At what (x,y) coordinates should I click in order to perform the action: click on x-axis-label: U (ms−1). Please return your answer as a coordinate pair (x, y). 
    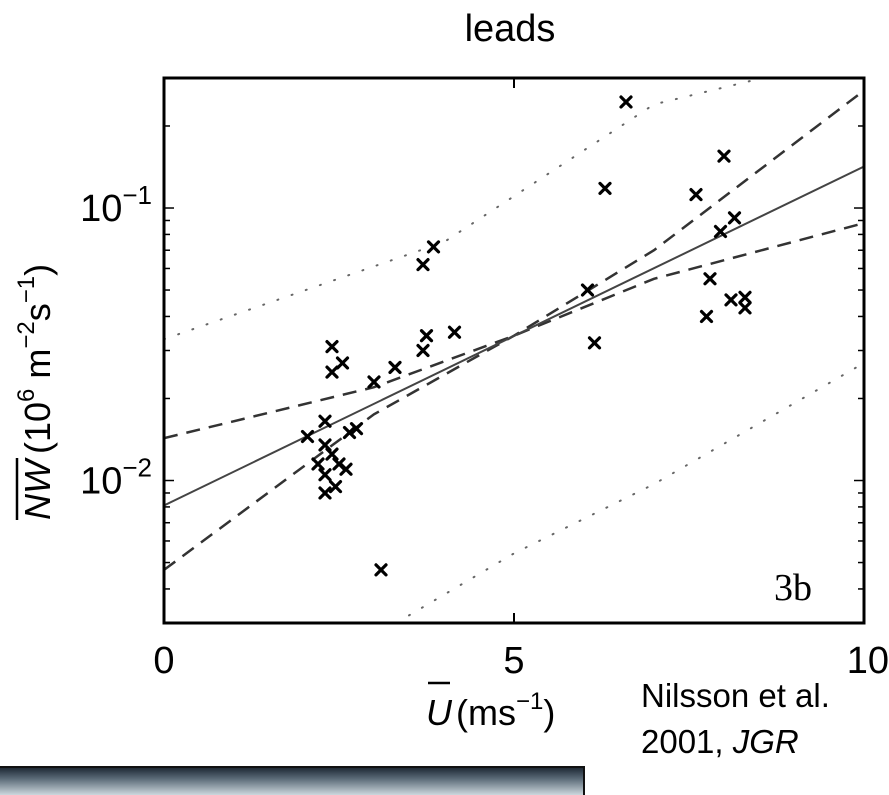
    Looking at the image, I should click on (490, 710).